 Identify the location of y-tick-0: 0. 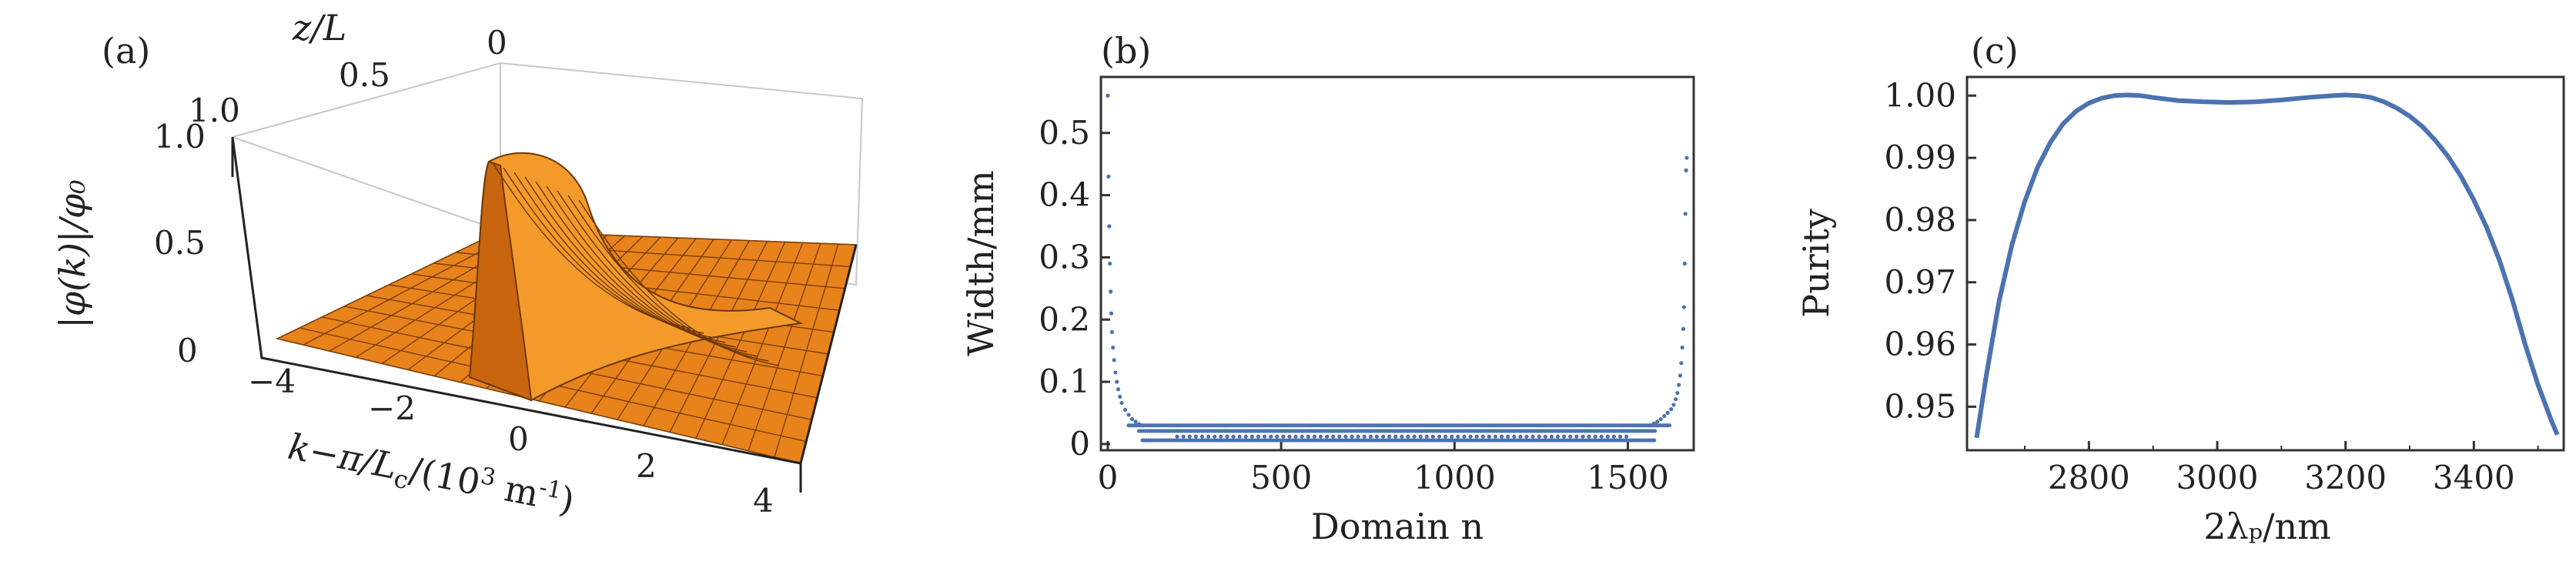
(497, 43).